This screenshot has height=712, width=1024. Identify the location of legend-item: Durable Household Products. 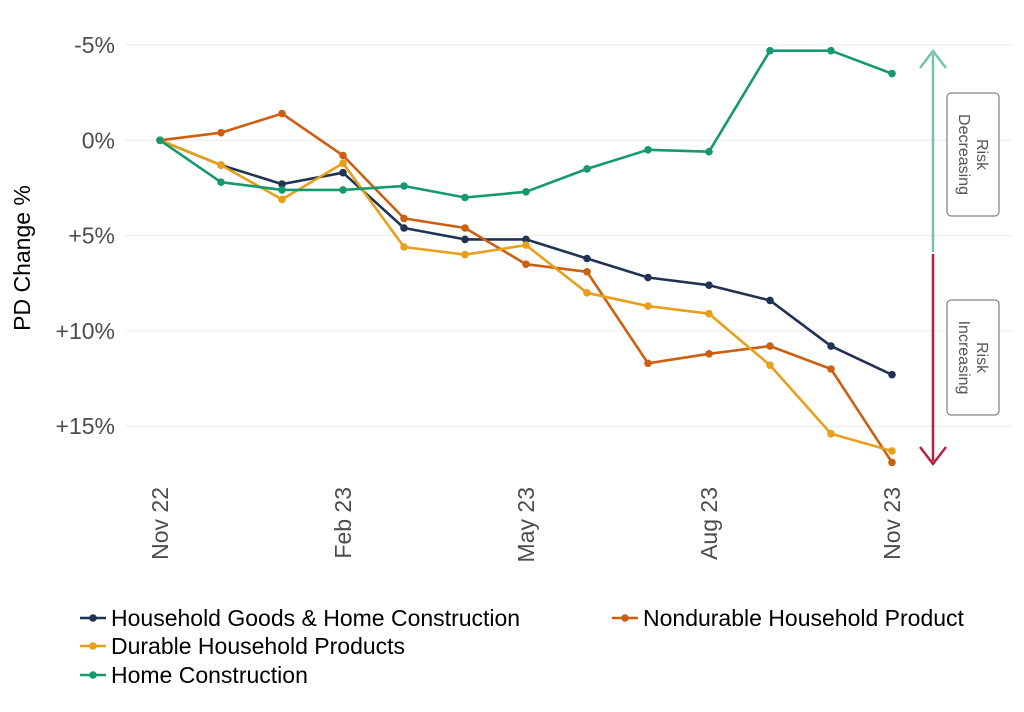
(242, 646).